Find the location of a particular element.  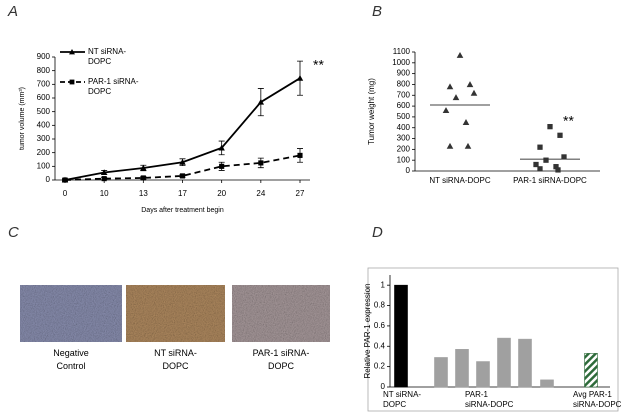

x-tick-label: 24 is located at coordinates (260, 193).